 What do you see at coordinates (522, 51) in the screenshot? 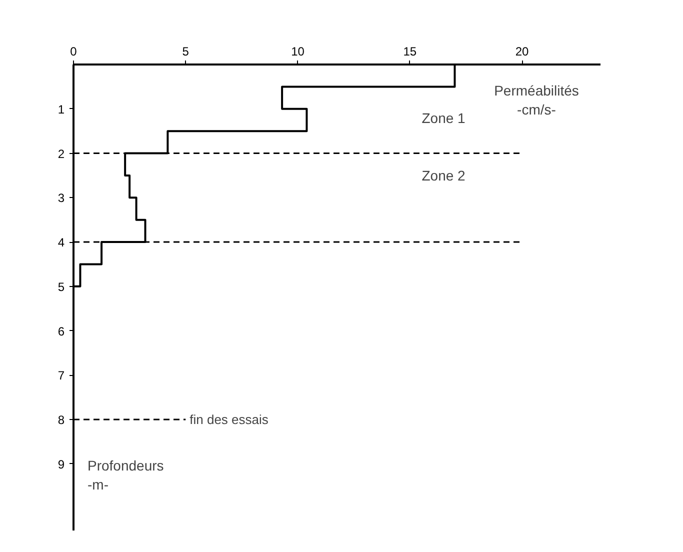
I see `x-tick-label: 20` at bounding box center [522, 51].